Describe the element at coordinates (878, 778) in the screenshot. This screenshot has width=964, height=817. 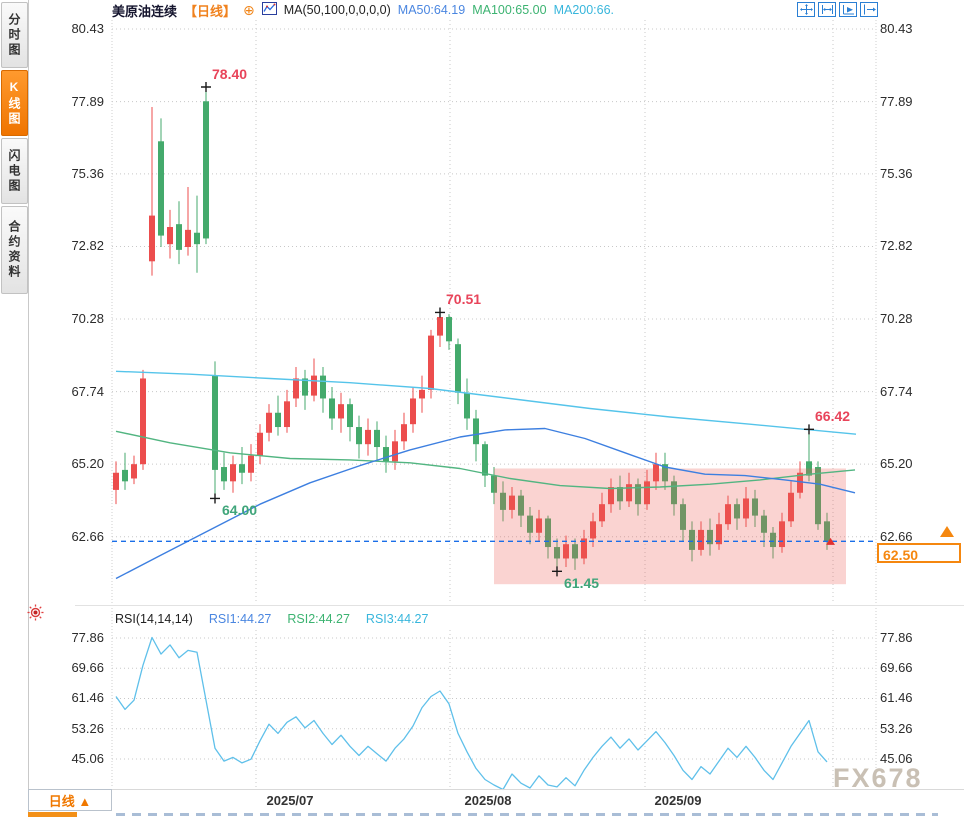
I see `watermark: FX678` at that location.